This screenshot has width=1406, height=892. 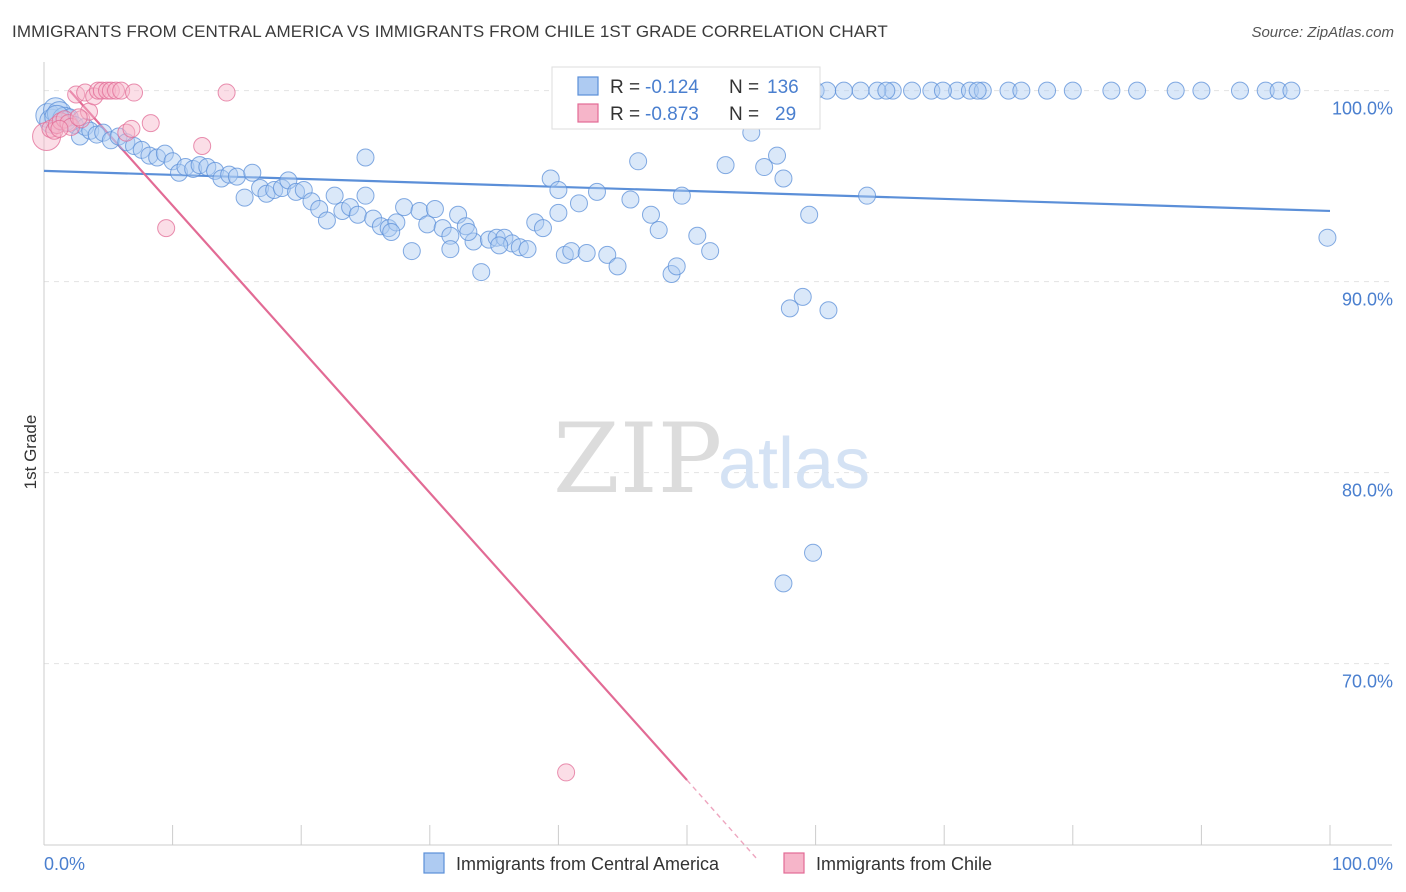 What do you see at coordinates (1362, 395) in the screenshot?
I see `y-tick-labels: 100.0% 90.0% 80.0% 70.0%` at bounding box center [1362, 395].